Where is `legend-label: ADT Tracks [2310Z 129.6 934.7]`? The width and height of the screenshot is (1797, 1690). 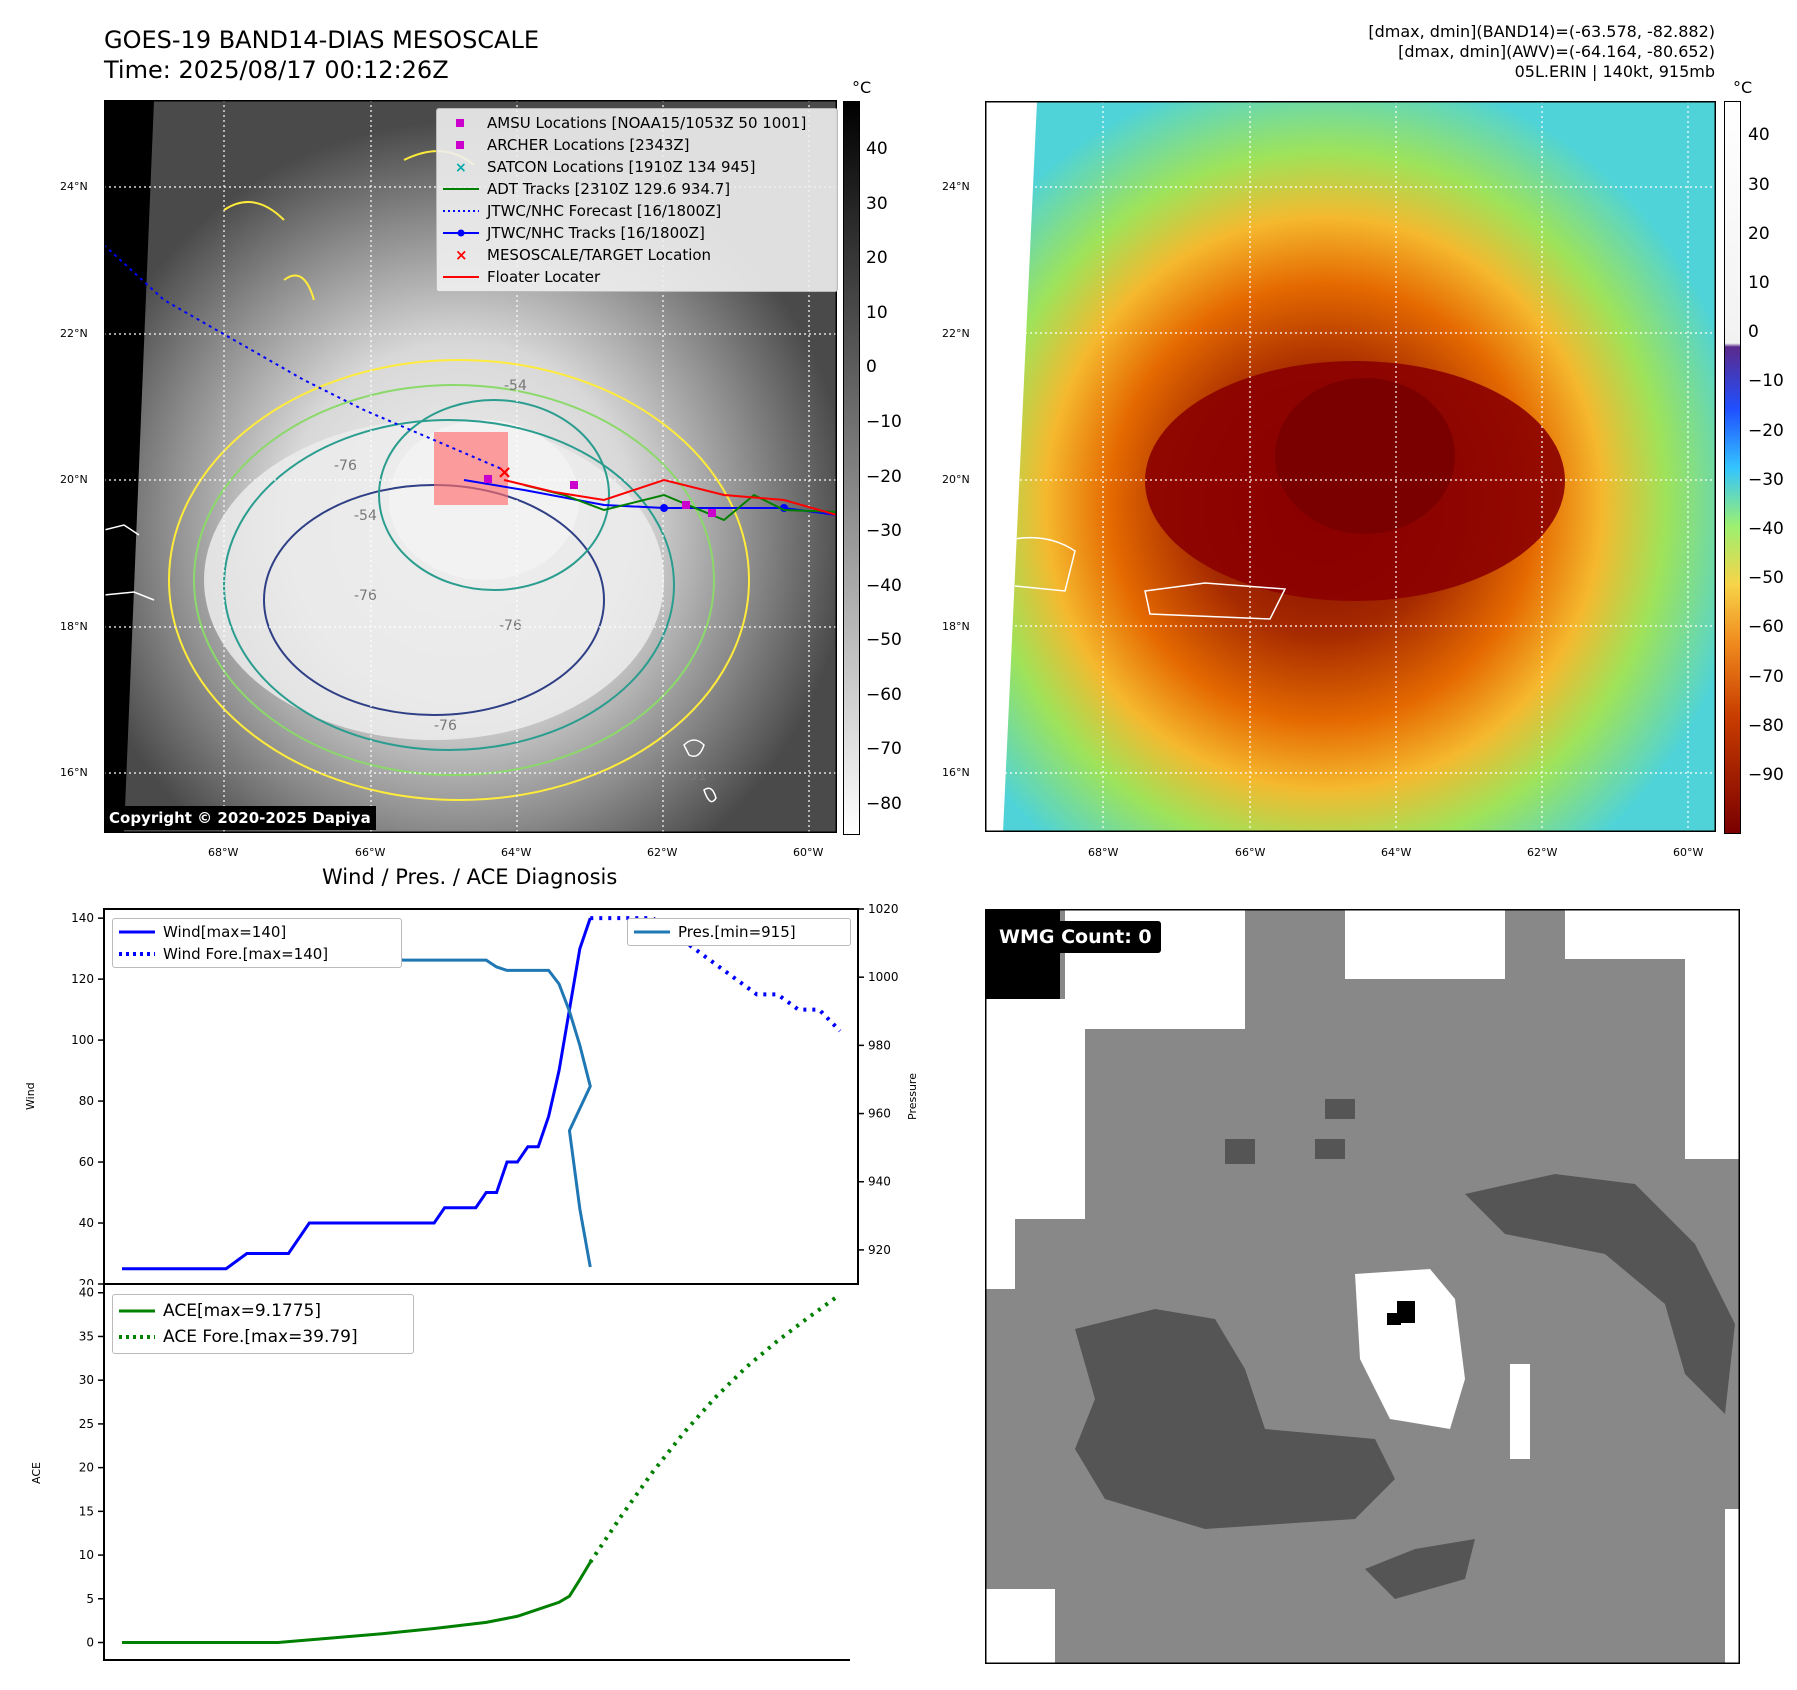 legend-label: ADT Tracks [2310Z 129.6 934.7] is located at coordinates (609, 189).